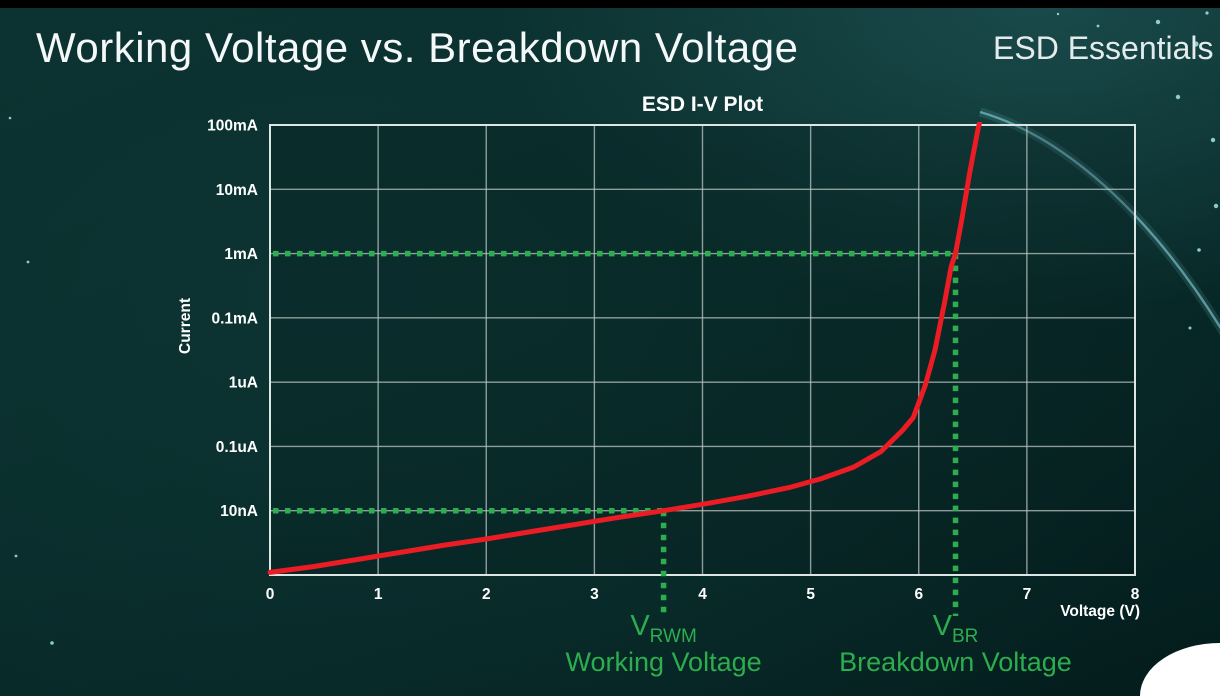 This screenshot has height=696, width=1220. I want to click on annotation-working-voltage: VRWM Working Voltage, so click(664, 643).